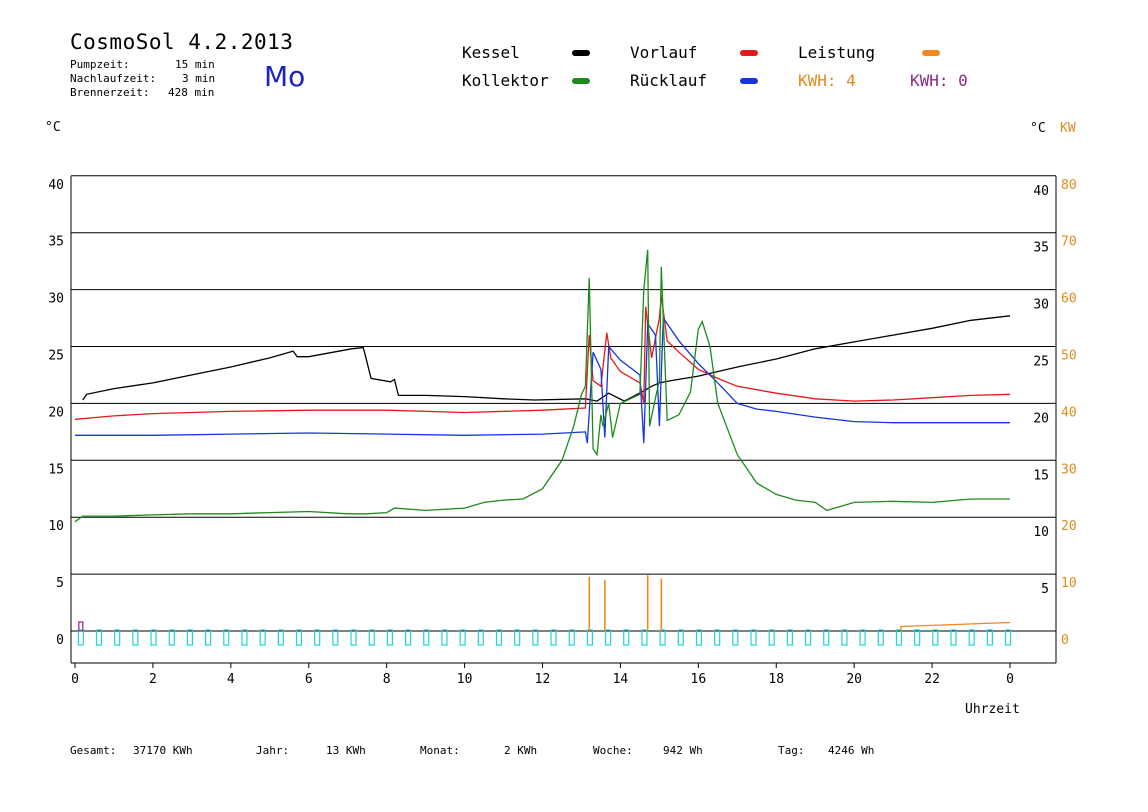 This screenshot has width=1148, height=812. Describe the element at coordinates (56, 356) in the screenshot. I see `y-tick-left: 25` at that location.